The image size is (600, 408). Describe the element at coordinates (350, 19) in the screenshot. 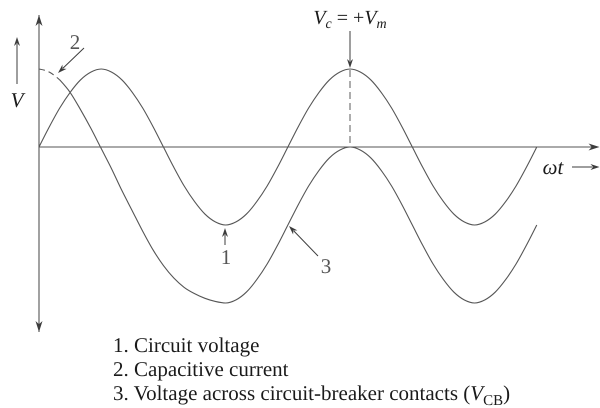

I see `annotation: V$_{c}$ = +V$_{m}$` at that location.